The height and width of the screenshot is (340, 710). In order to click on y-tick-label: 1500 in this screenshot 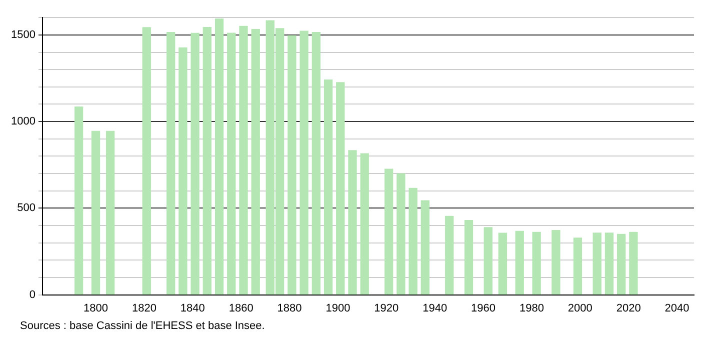, I will do `click(23, 34)`.